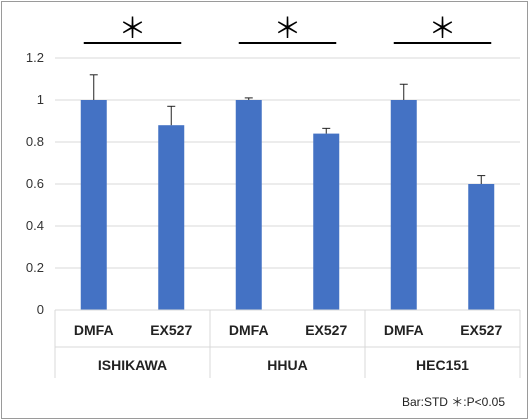  What do you see at coordinates (40, 309) in the screenshot?
I see `y-tick-label: 0` at bounding box center [40, 309].